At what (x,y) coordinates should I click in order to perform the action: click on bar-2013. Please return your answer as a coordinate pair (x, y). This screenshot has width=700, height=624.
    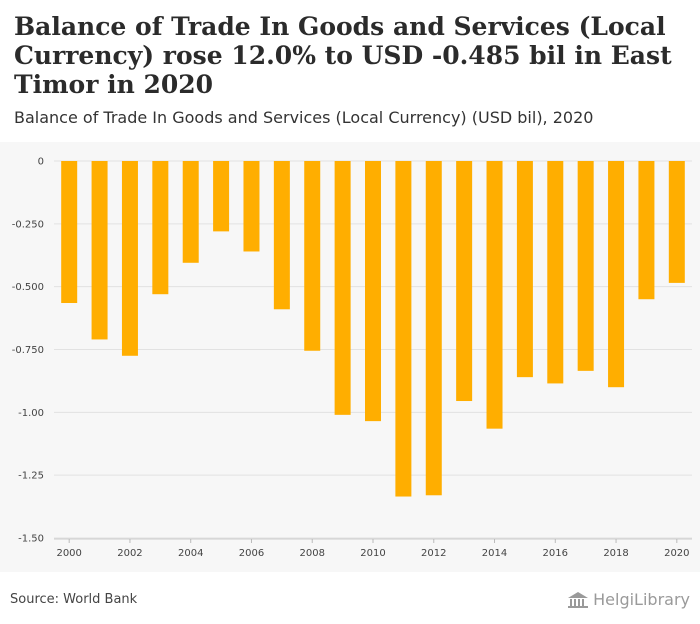
    Looking at the image, I should click on (464, 281).